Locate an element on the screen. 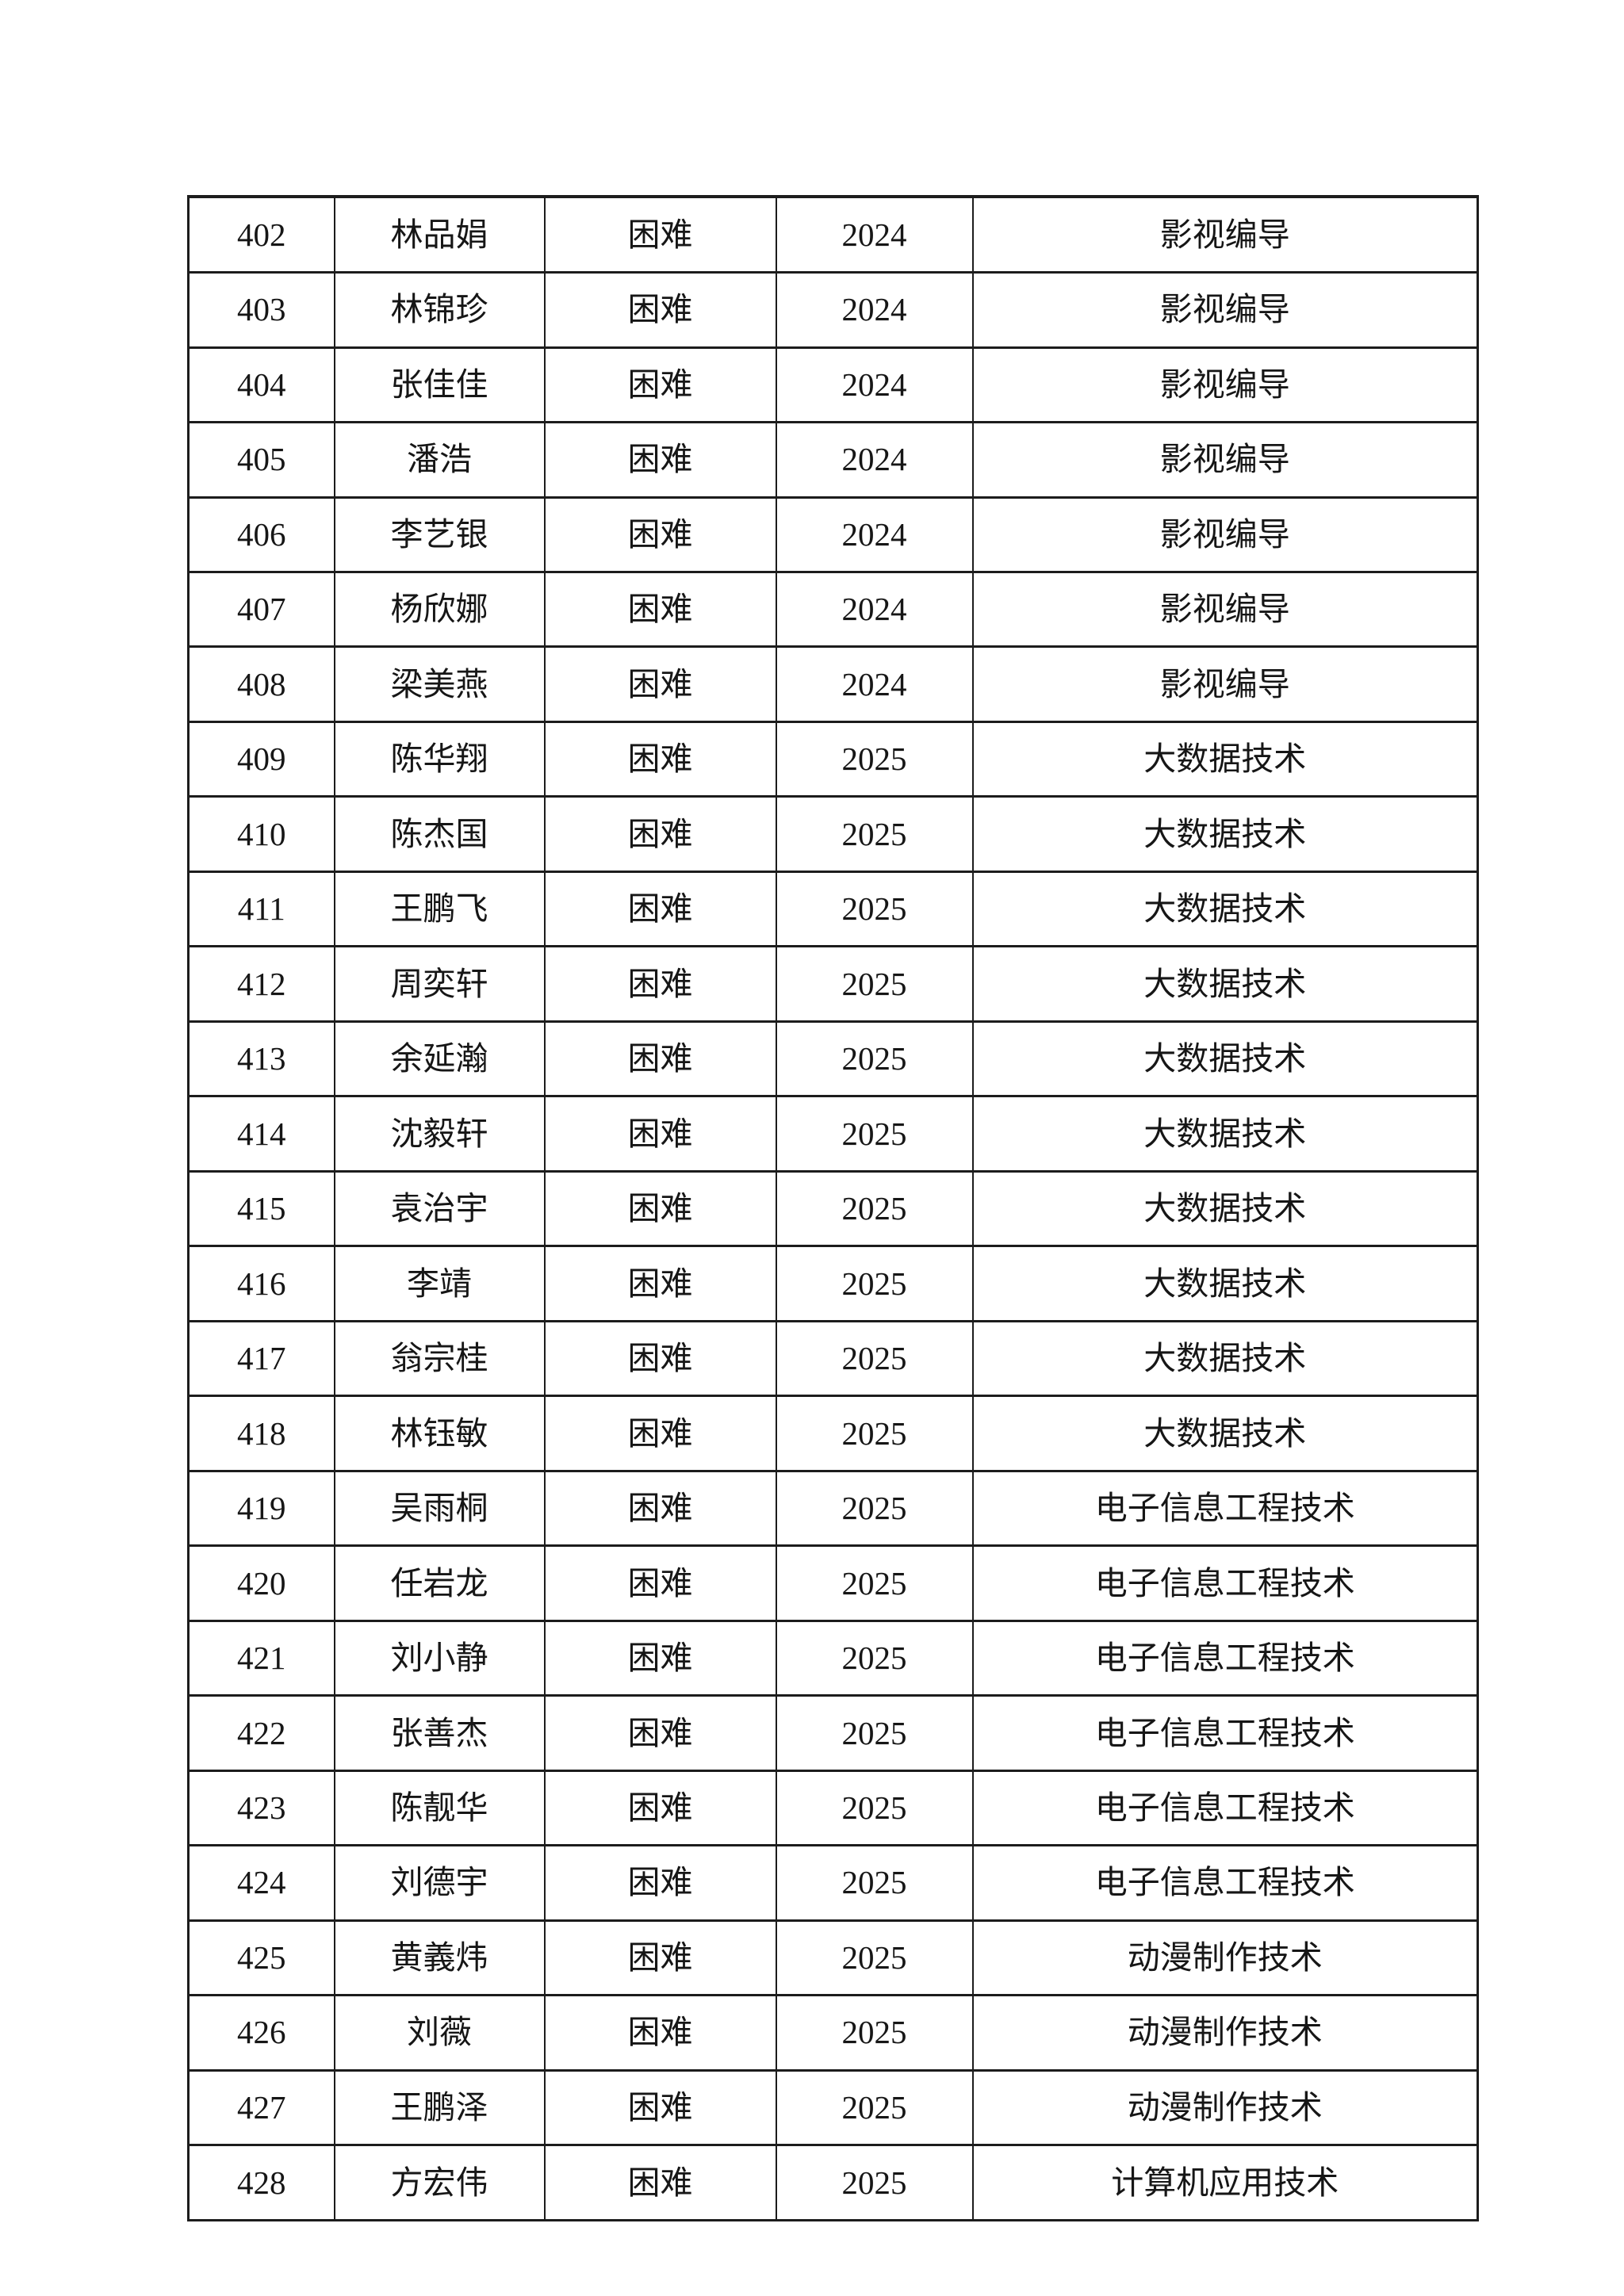 The width and height of the screenshot is (1624, 2296). table-row: 403 林锦珍 困难 2024 影视编导 is located at coordinates (833, 310).